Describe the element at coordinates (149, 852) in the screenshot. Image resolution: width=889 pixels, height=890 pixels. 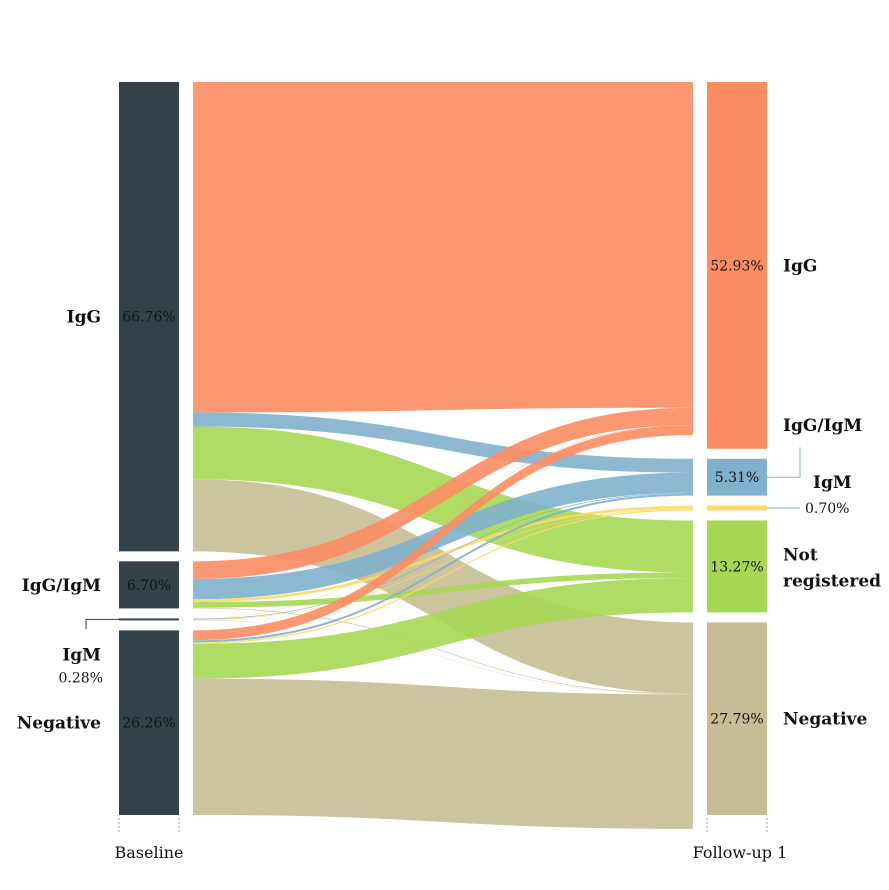
I see `stage-label-baseline: Baseline` at that location.